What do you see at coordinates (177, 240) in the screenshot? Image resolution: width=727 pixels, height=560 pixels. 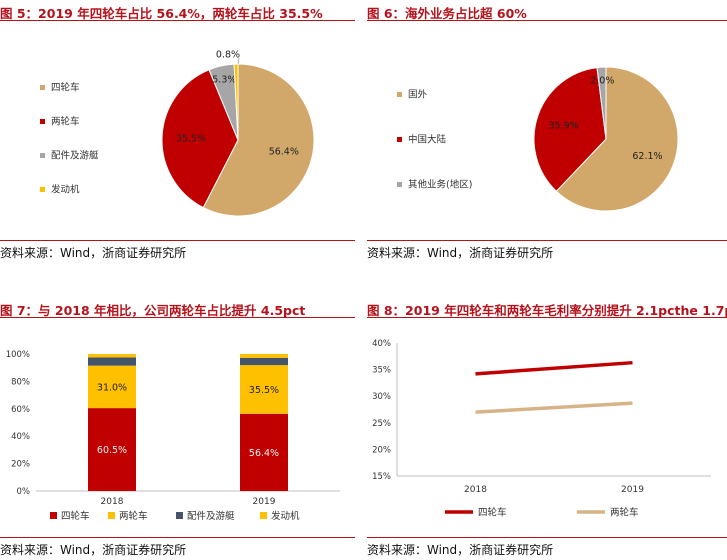 I see `figure-5-bottom-rule` at bounding box center [177, 240].